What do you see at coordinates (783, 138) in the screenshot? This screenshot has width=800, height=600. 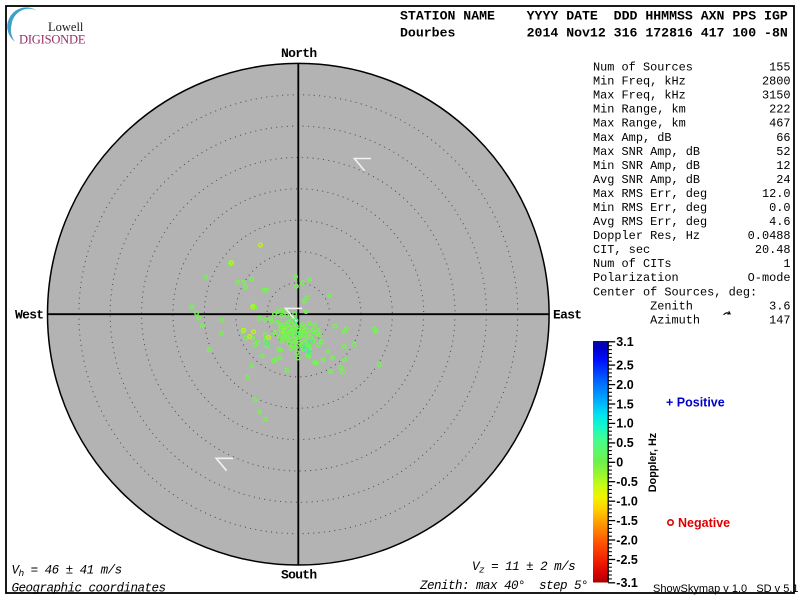 I see `svg-text: 66` at bounding box center [783, 138].